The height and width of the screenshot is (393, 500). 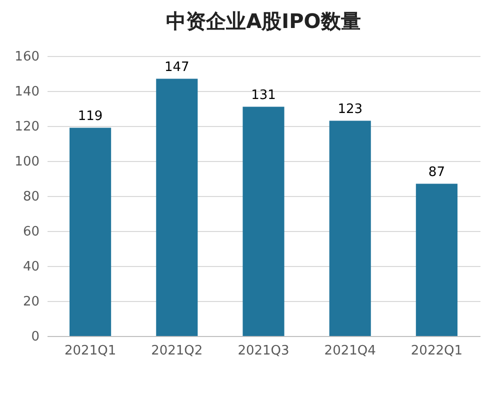 I want to click on y-tick-label: 80, so click(x=31, y=197).